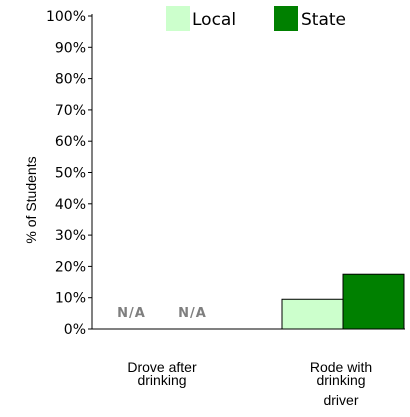 This screenshot has width=410, height=417. What do you see at coordinates (323, 20) in the screenshot?
I see `legend-label: State` at bounding box center [323, 20].